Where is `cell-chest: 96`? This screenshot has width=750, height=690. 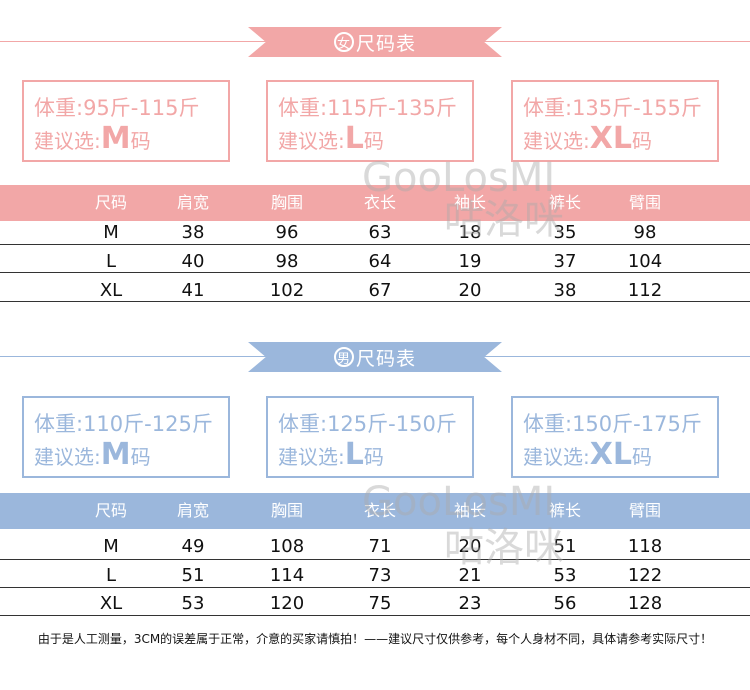
cell-chest: 96 is located at coordinates (287, 232).